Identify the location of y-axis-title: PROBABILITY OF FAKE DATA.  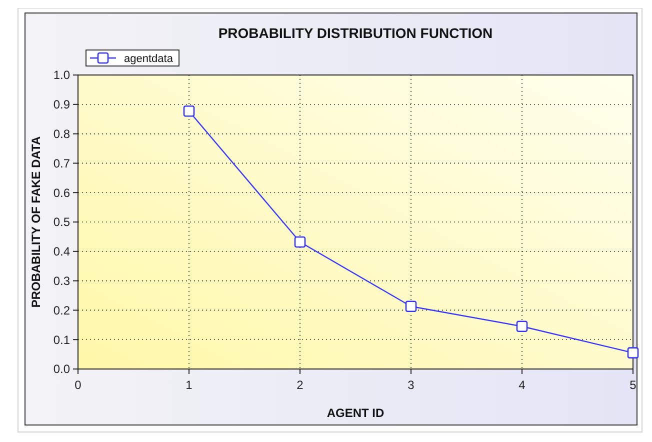
(36, 222).